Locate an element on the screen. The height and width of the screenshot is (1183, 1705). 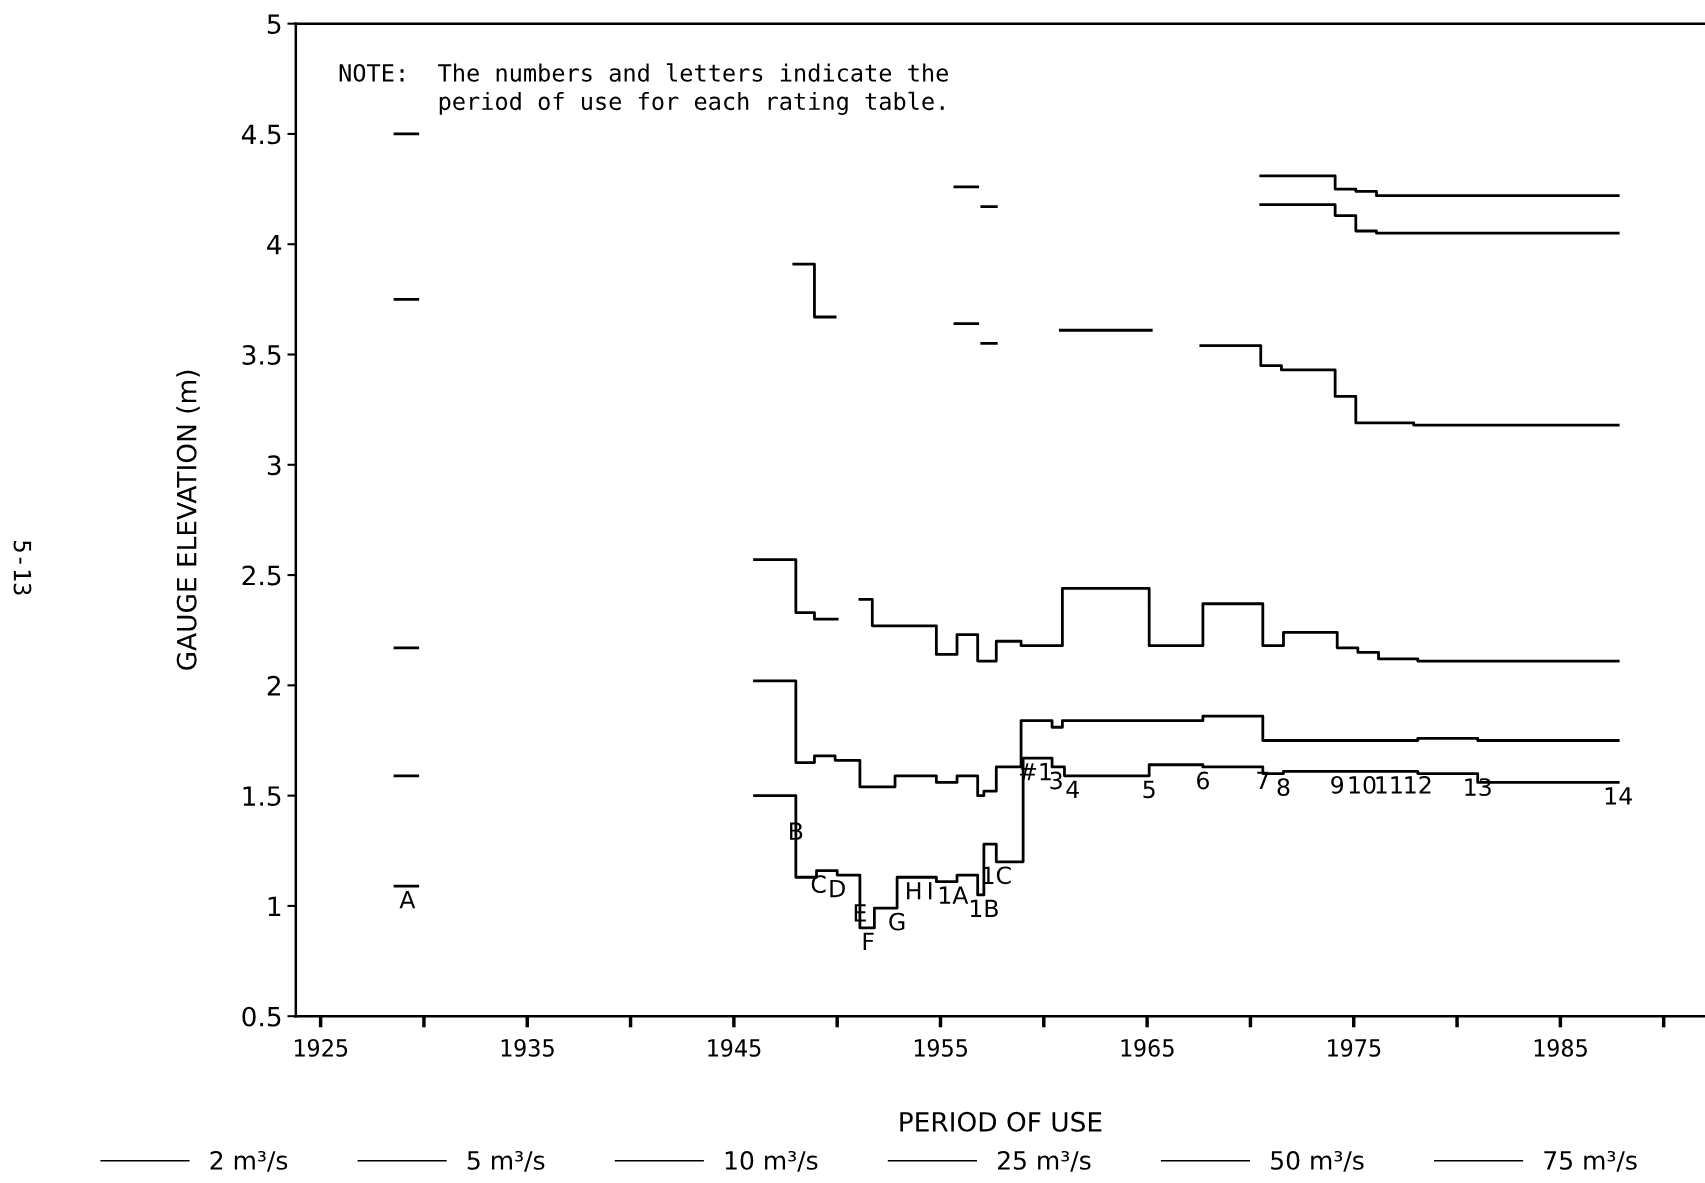
annotation: 5 is located at coordinates (1149, 789).